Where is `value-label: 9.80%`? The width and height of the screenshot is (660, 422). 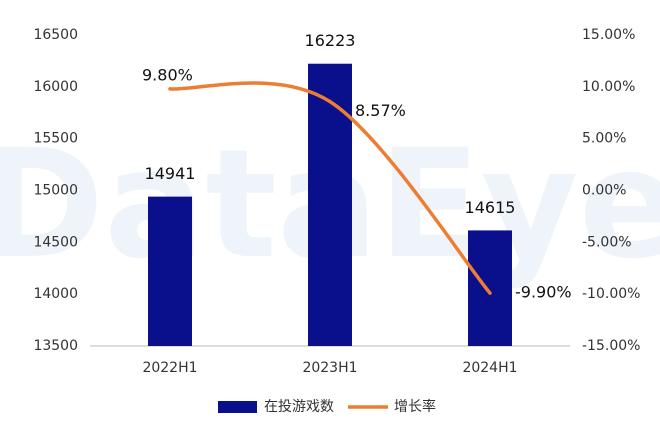 value-label: 9.80% is located at coordinates (167, 74).